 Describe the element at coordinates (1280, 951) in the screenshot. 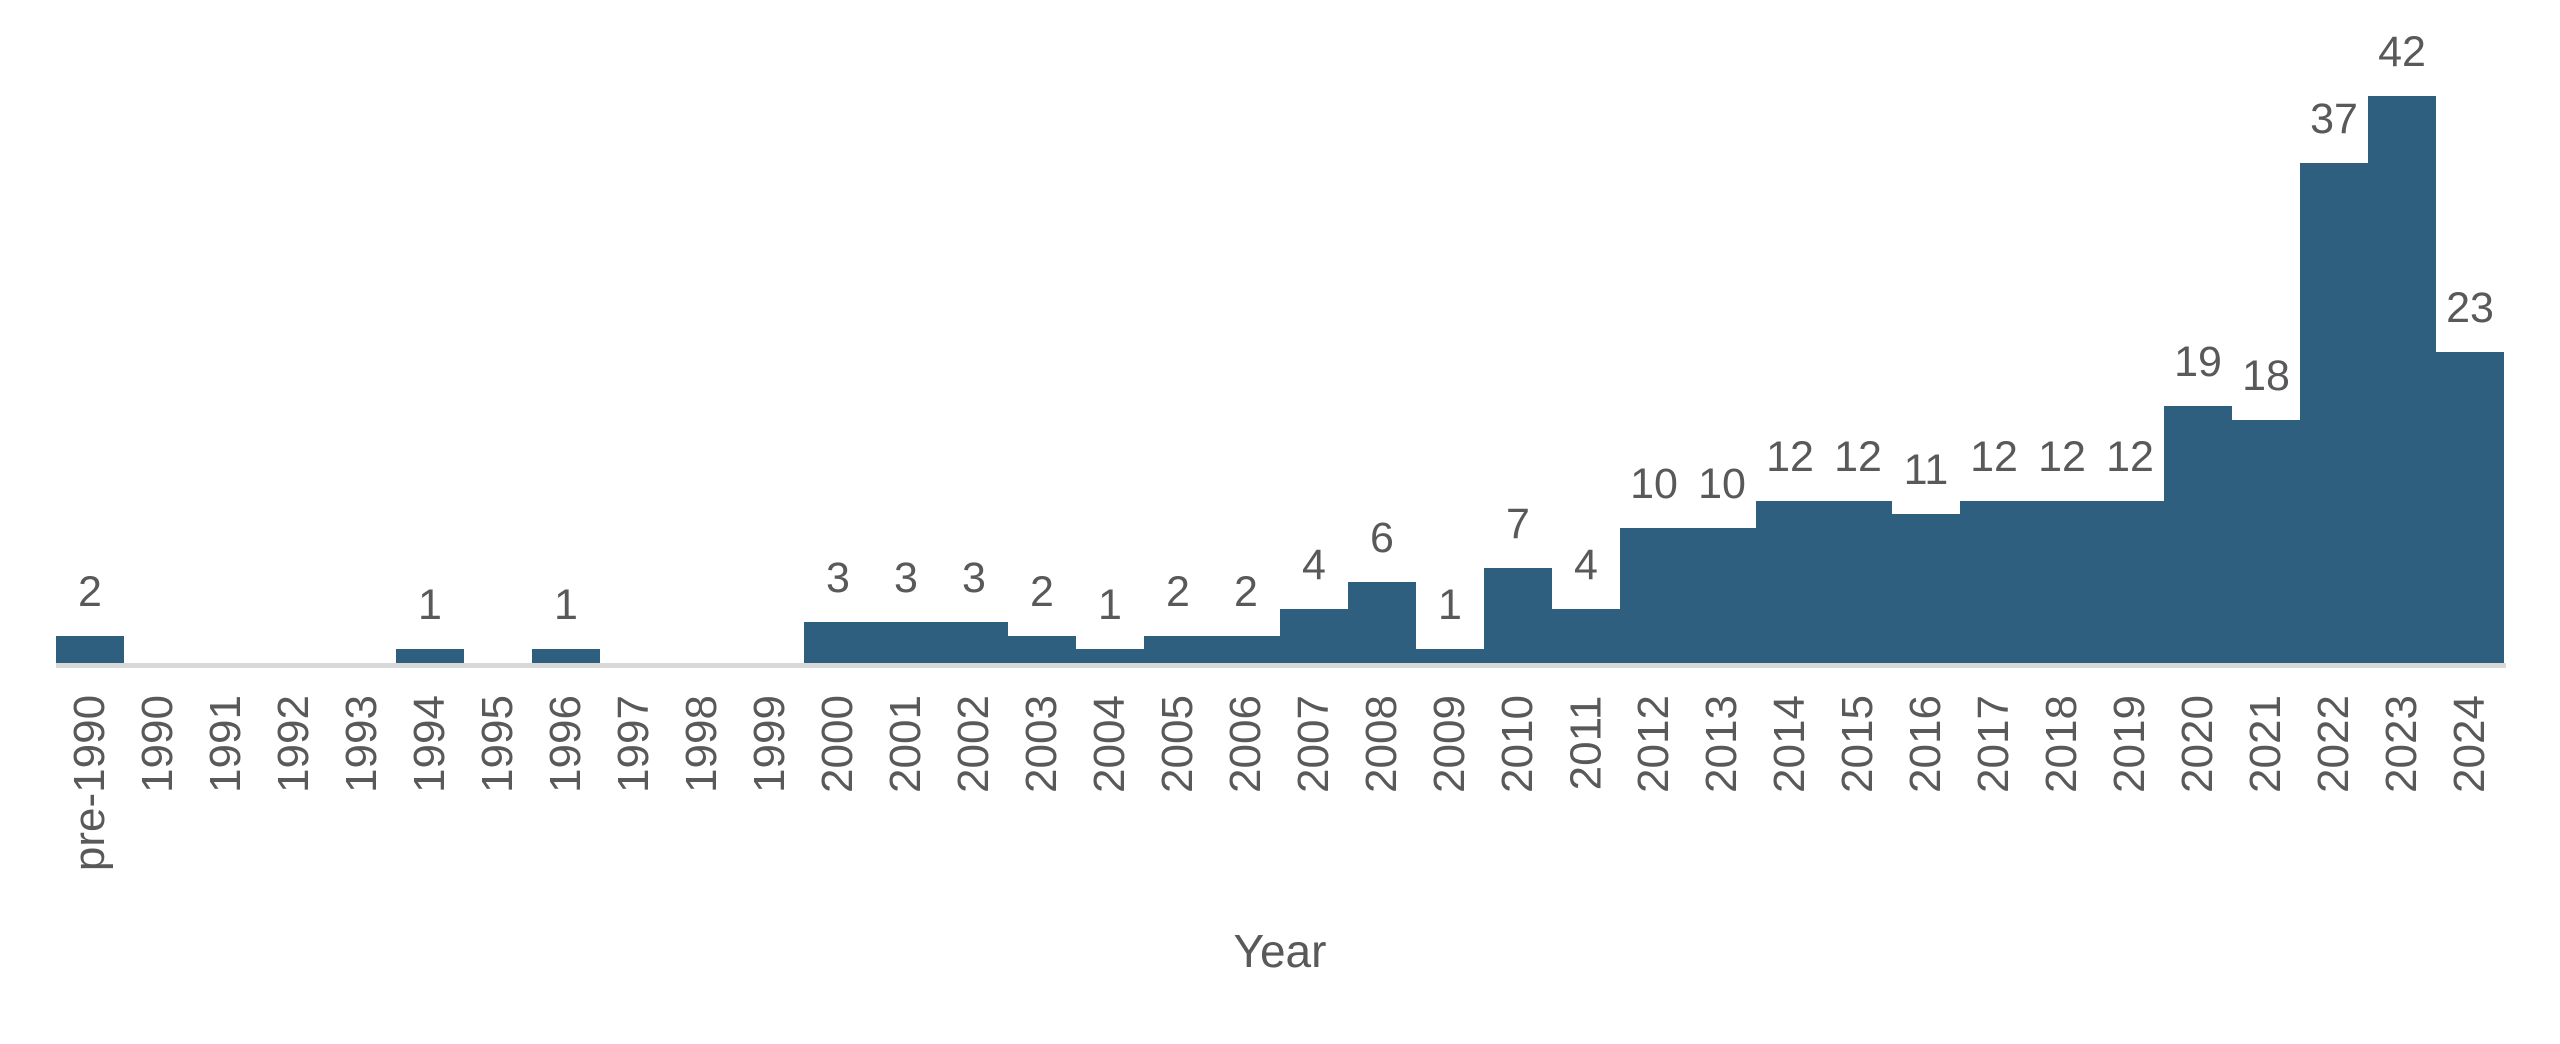

I see `x-axis-title: Year` at that location.